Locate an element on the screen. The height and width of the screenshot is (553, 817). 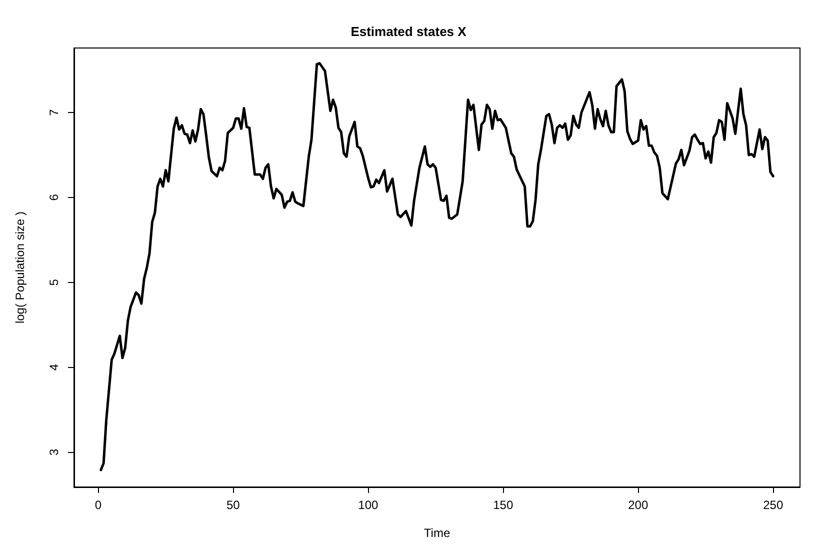
chart-title: Estimated states X is located at coordinates (408, 31).